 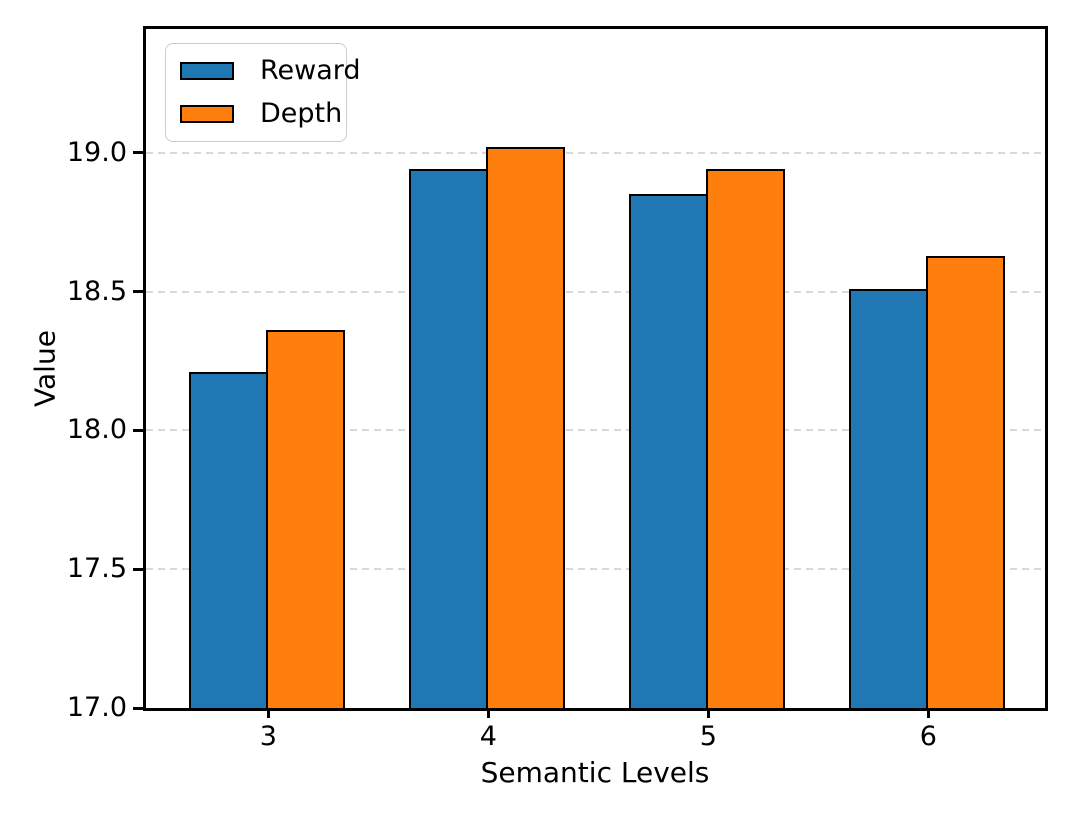 I want to click on x-tick-label: 6, so click(x=928, y=736).